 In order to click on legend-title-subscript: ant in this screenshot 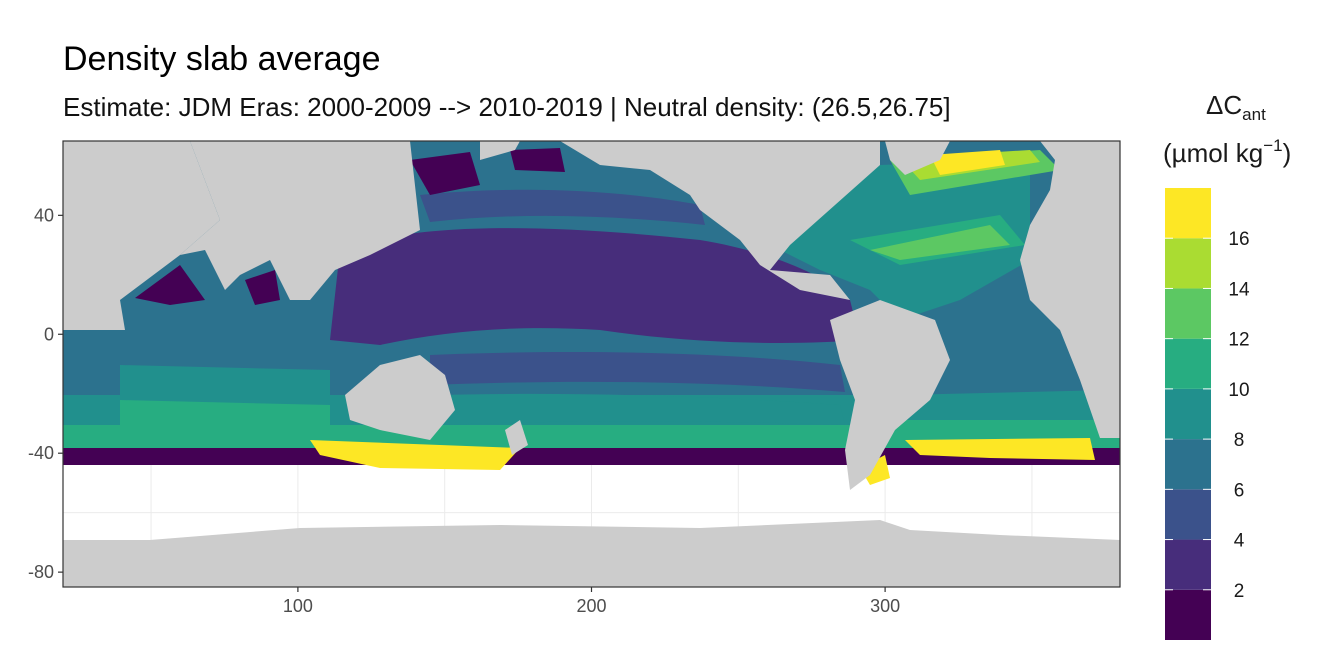, I will do `click(1254, 114)`.